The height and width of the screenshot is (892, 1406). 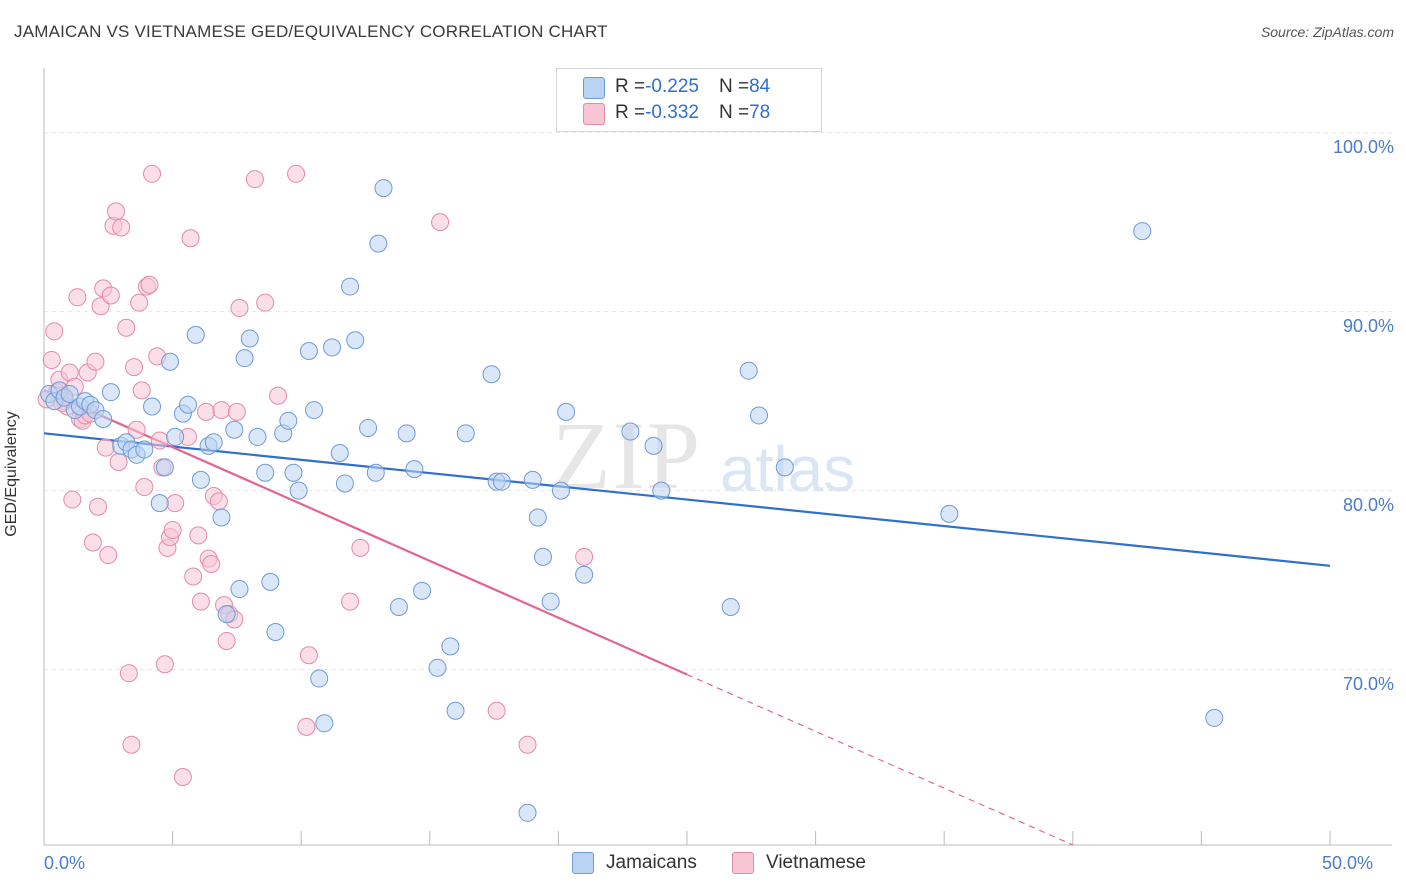 What do you see at coordinates (743, 863) in the screenshot?
I see `series-swatch-vietnamese` at bounding box center [743, 863].